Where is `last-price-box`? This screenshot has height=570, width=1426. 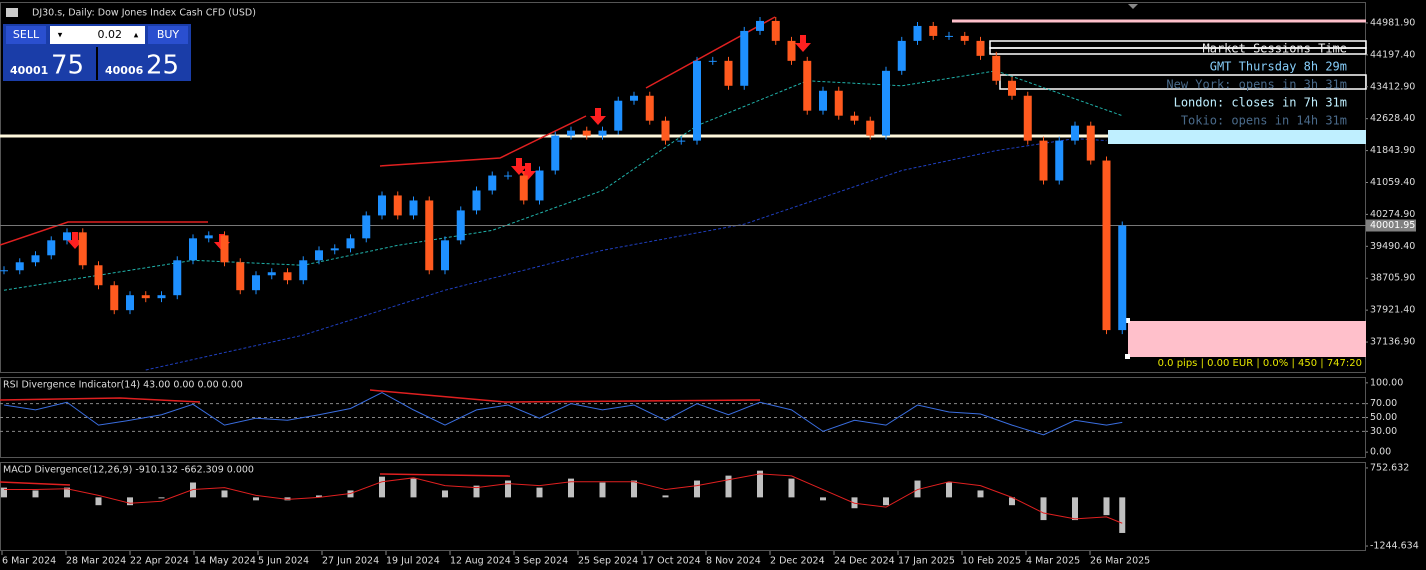
last-price-box is located at coordinates (1391, 225).